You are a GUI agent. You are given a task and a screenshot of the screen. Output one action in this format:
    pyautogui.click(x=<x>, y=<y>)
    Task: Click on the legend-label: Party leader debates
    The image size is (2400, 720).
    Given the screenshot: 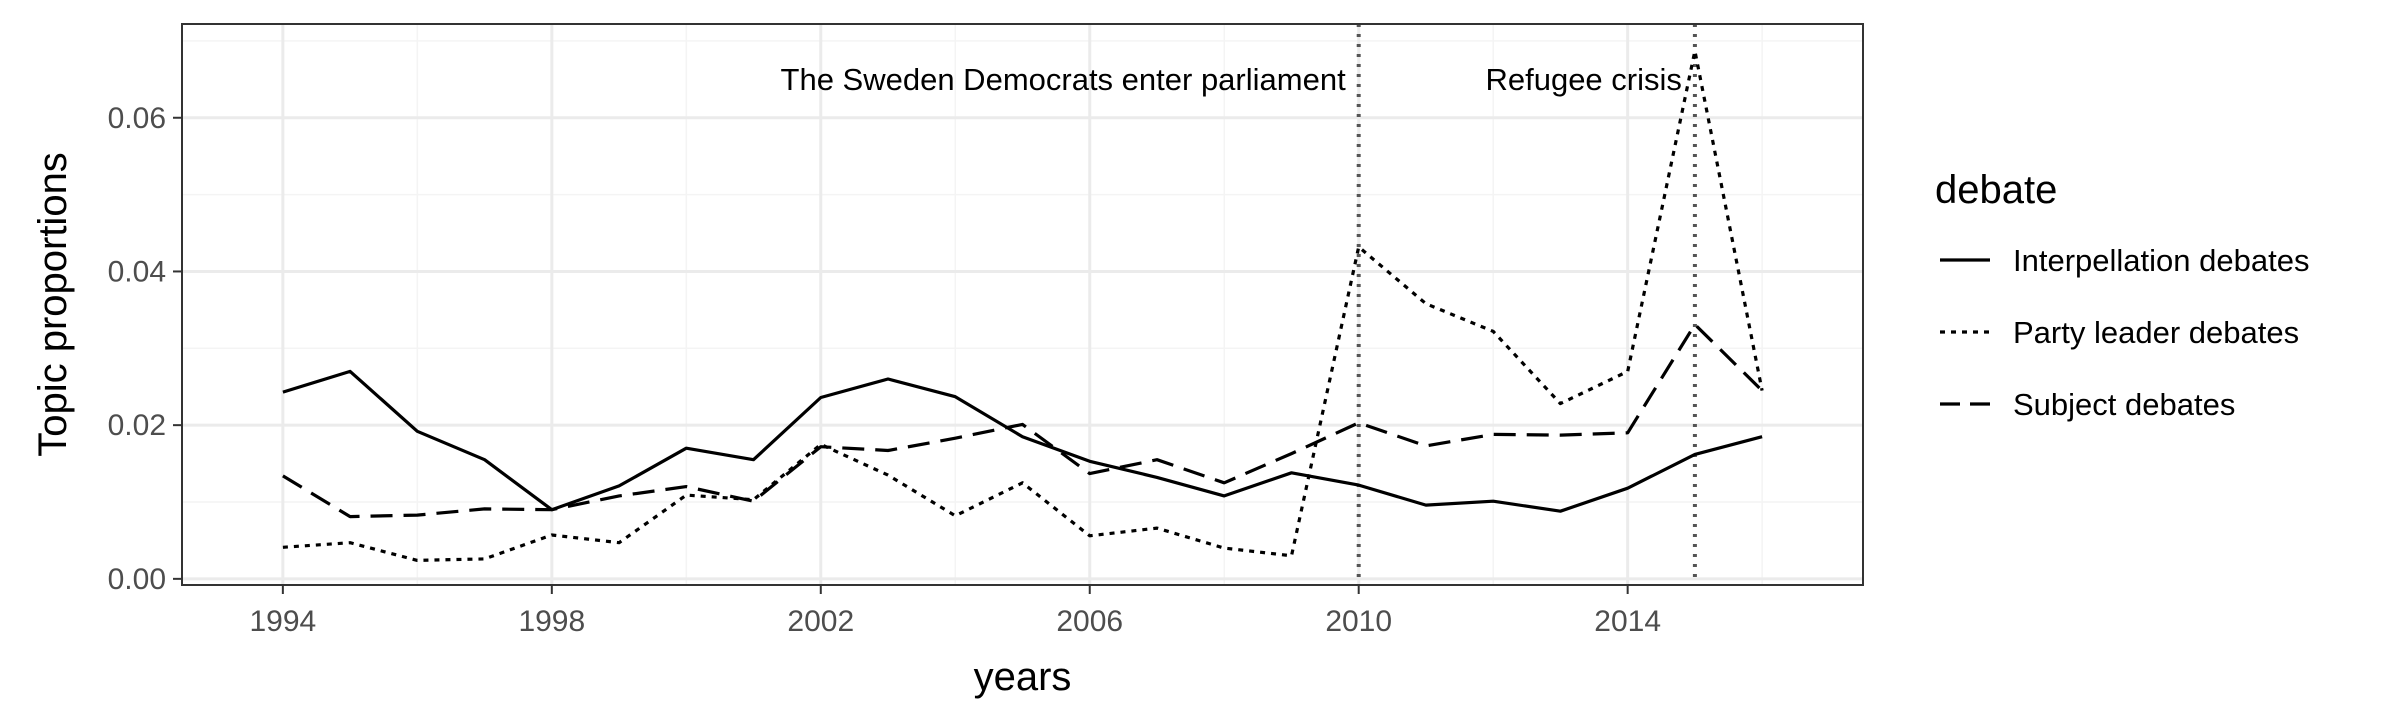 What is the action you would take?
    pyautogui.click(x=2156, y=332)
    